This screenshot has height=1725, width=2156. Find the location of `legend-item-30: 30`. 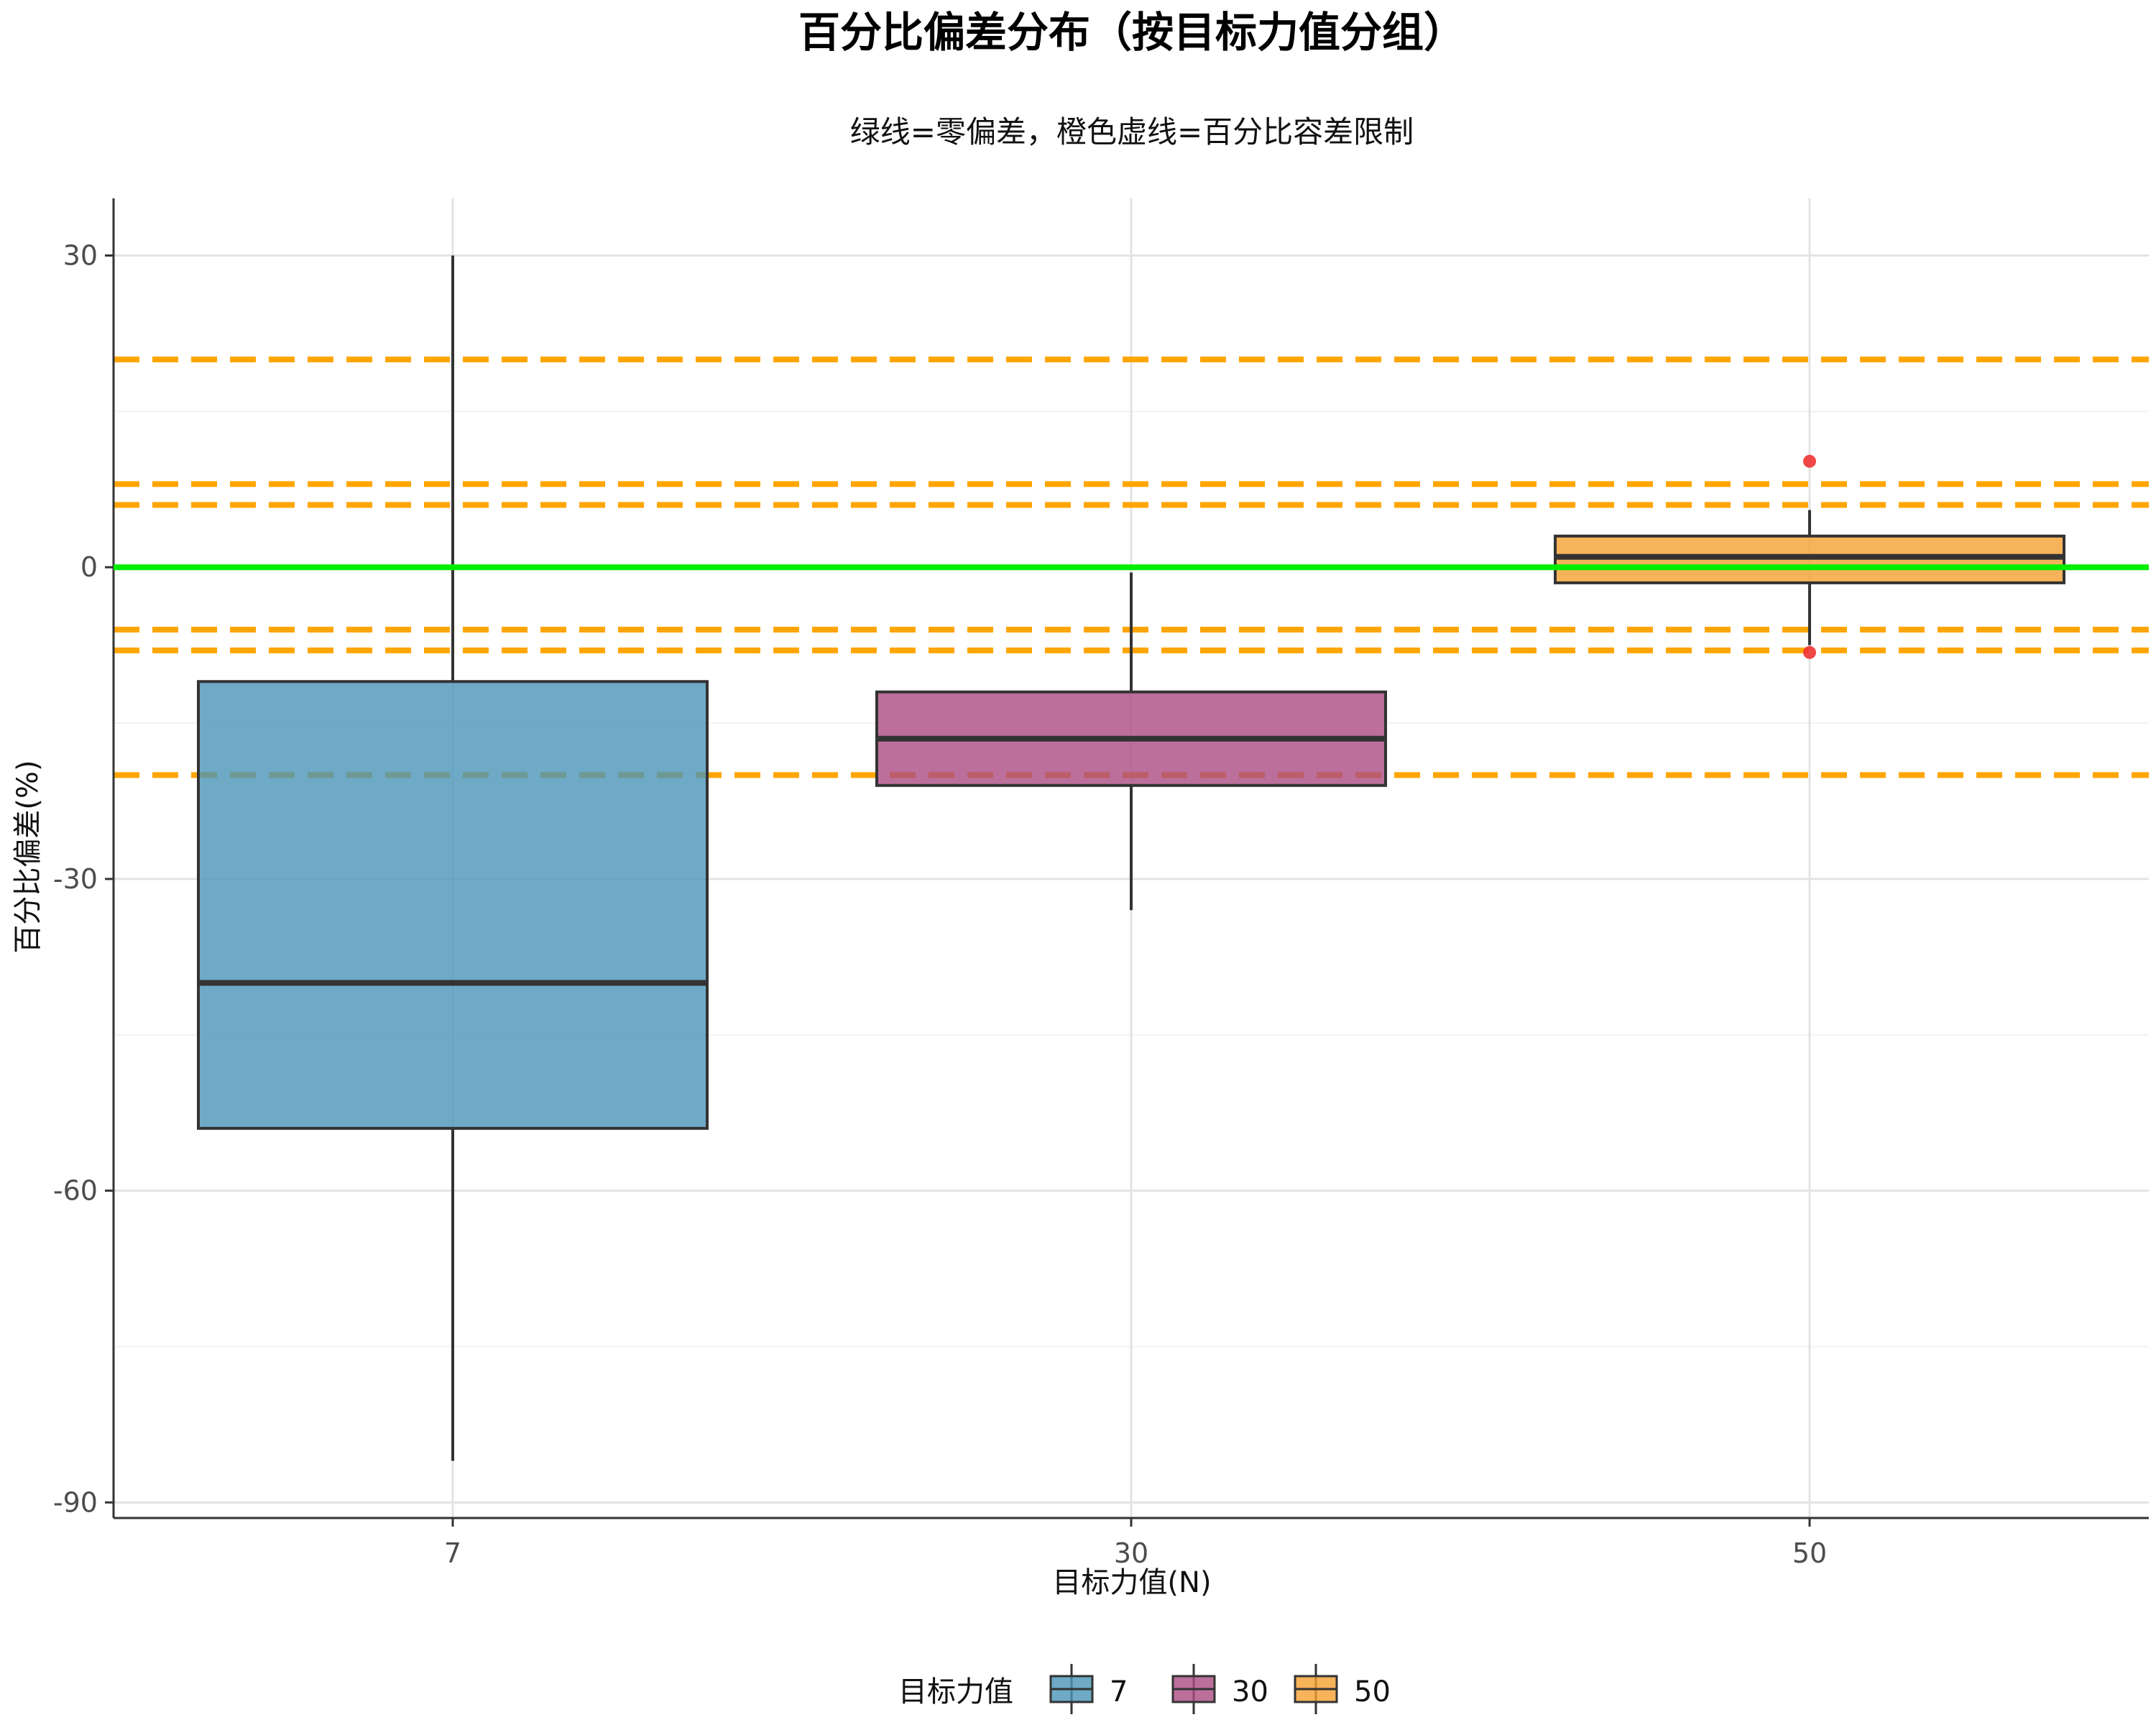

legend-item-30: 30 is located at coordinates (1219, 1689).